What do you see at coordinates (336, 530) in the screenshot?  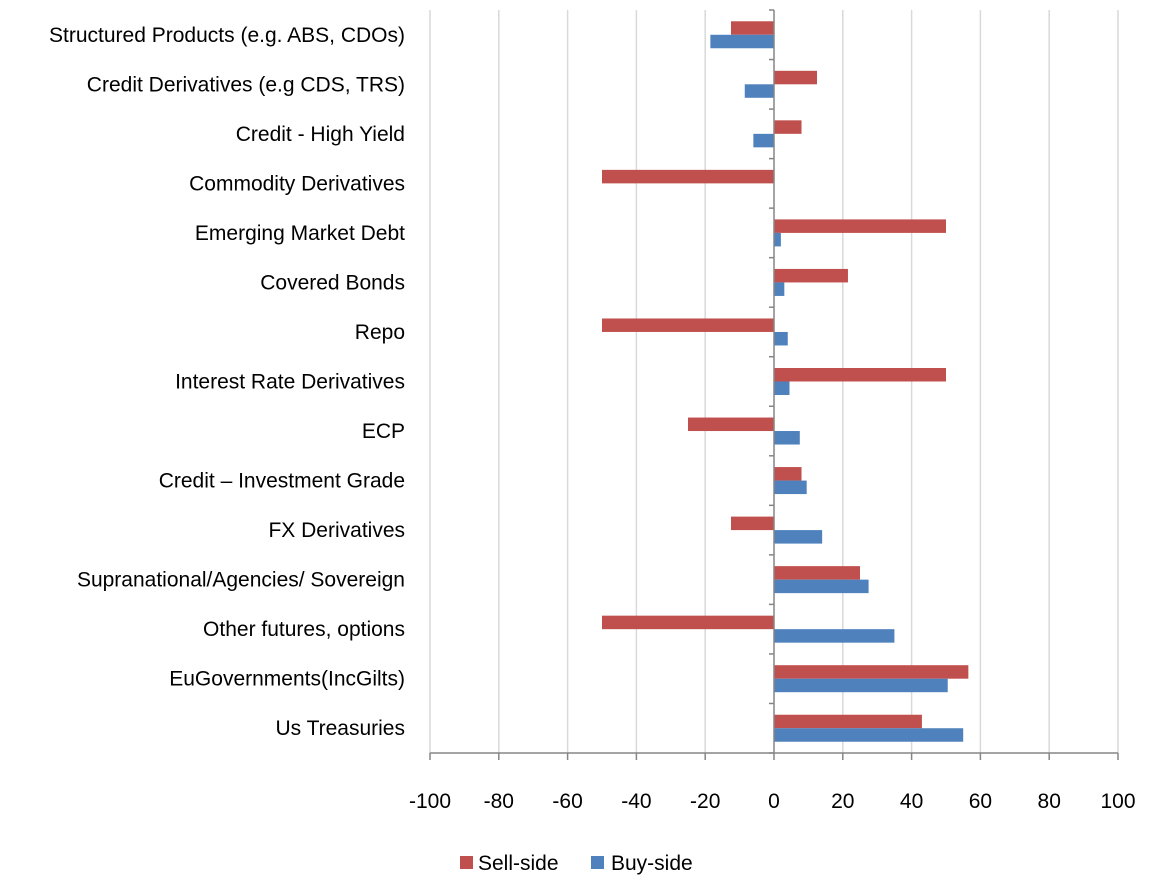 I see `category-label: FX Derivatives` at bounding box center [336, 530].